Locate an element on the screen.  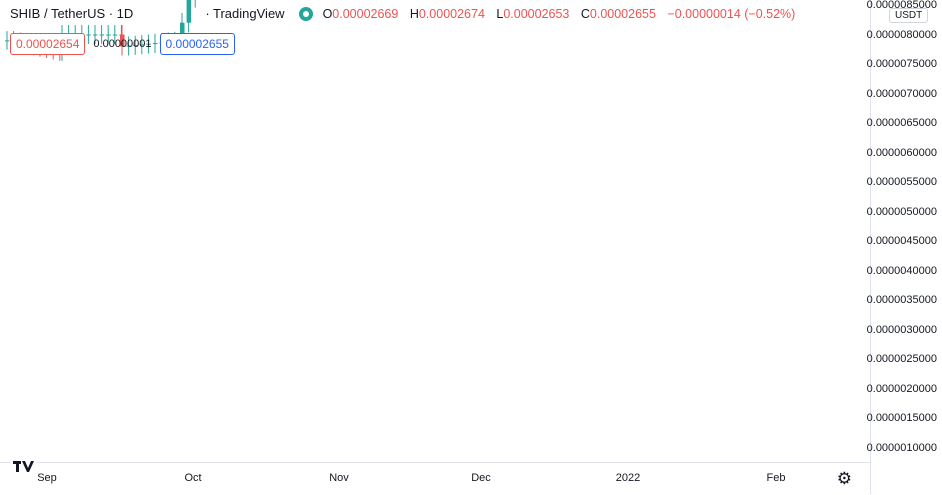
price-tick-label: 0.0000065000 is located at coordinates (901, 123).